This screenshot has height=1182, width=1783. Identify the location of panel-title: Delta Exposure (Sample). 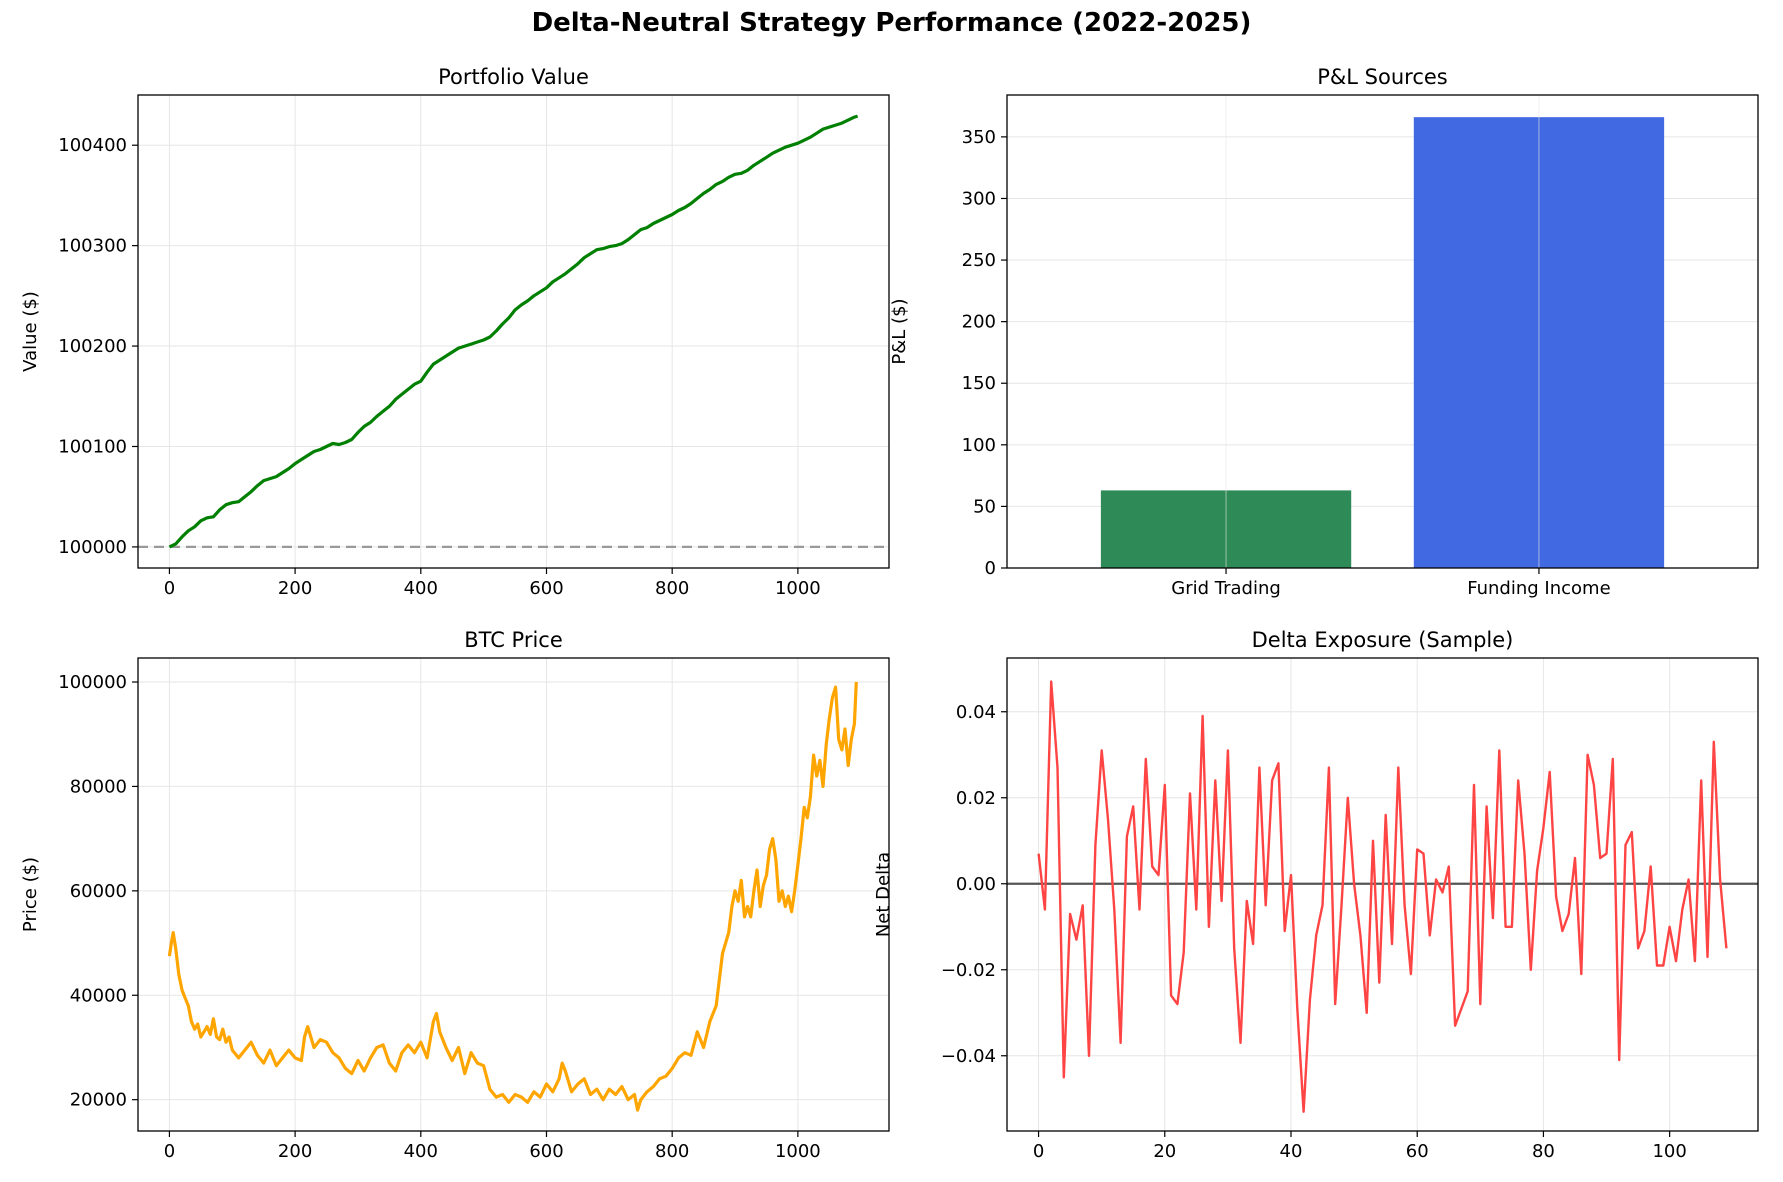
(1383, 640).